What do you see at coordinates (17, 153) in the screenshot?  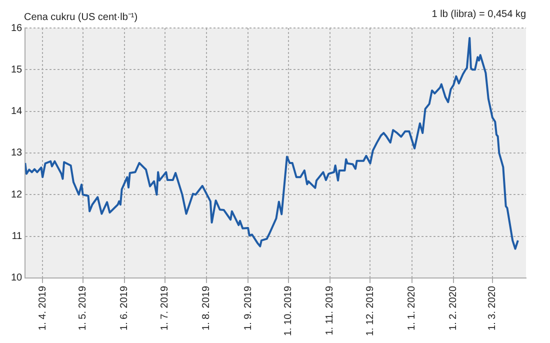 I see `y-tick-label: 13` at bounding box center [17, 153].